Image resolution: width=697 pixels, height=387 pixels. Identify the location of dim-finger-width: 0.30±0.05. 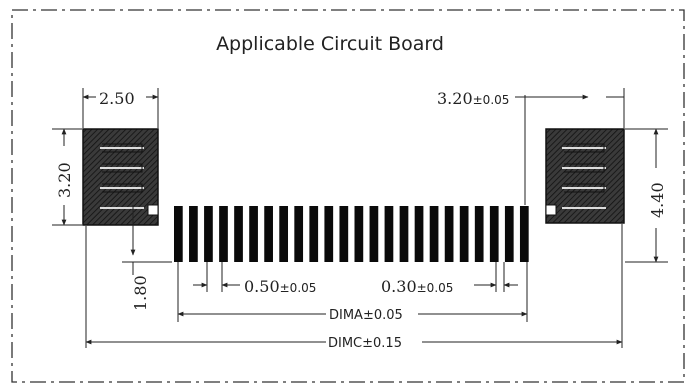
(417, 286).